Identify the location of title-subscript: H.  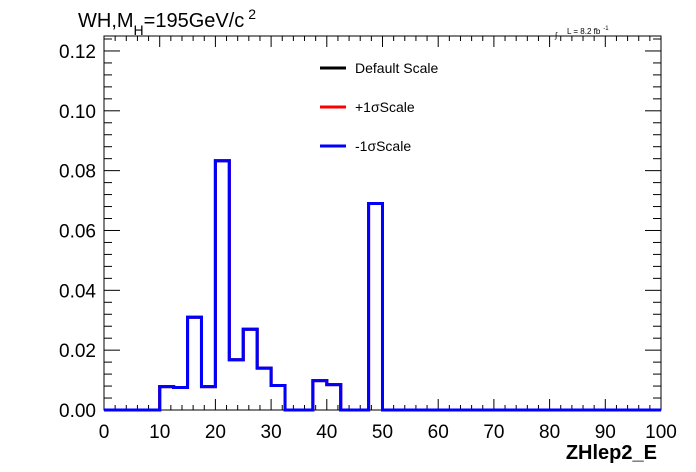
(139, 30).